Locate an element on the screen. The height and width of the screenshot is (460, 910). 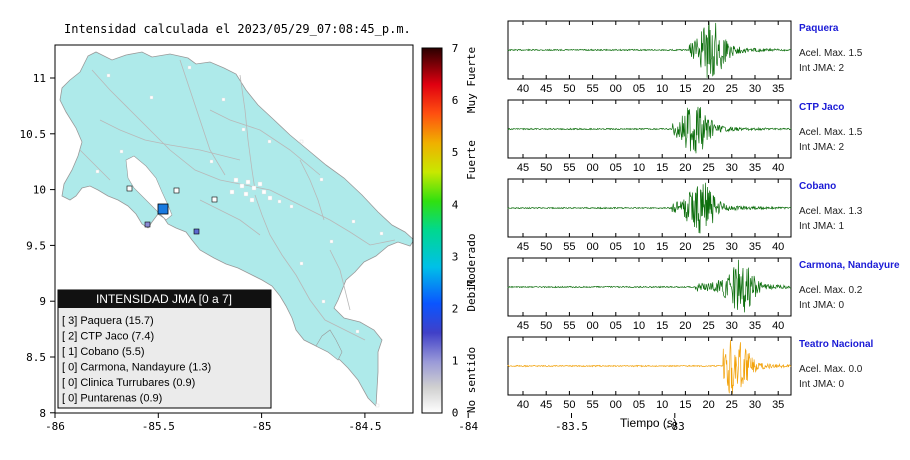
colorbar-label: No sentido is located at coordinates (471, 380).